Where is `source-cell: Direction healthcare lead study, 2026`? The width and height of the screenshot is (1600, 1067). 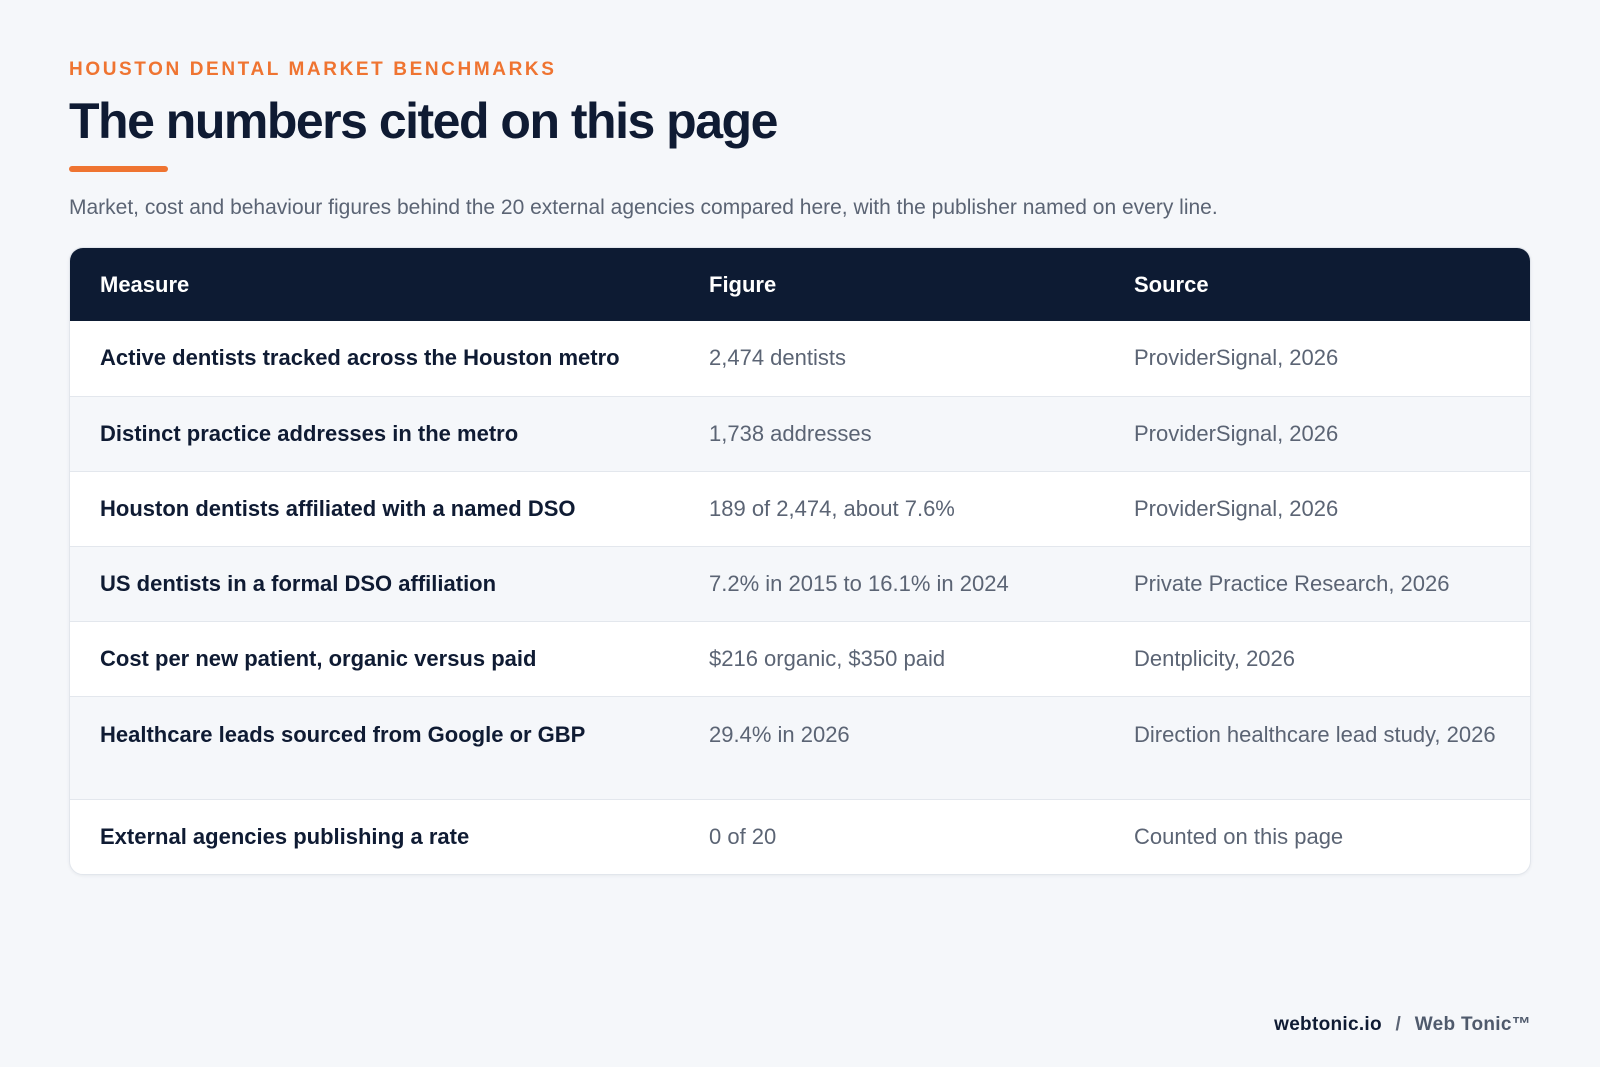
source-cell: Direction healthcare lead study, 2026 is located at coordinates (1315, 734).